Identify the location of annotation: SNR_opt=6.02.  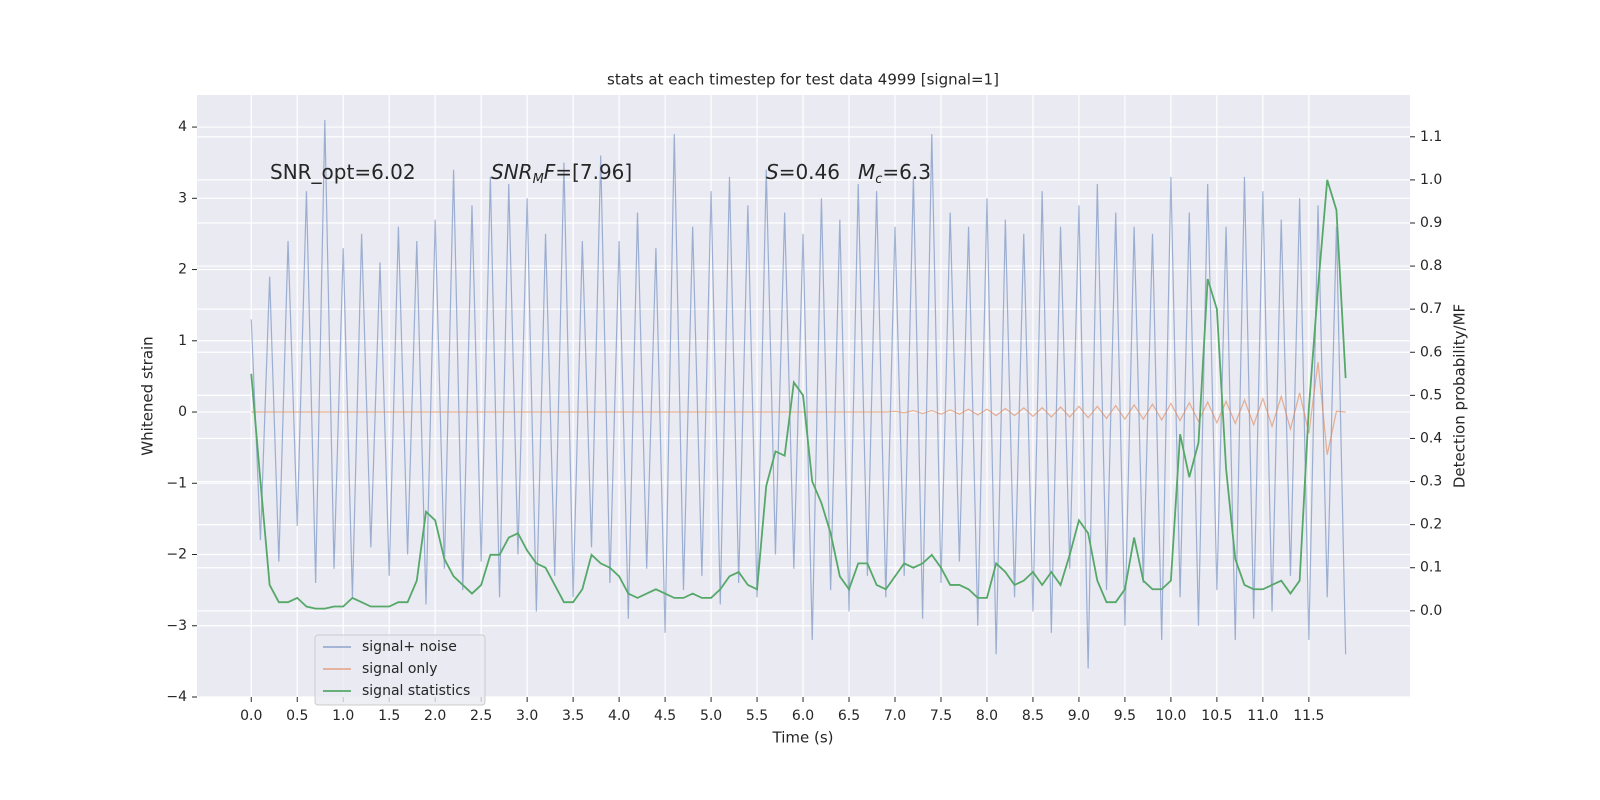
(343, 172).